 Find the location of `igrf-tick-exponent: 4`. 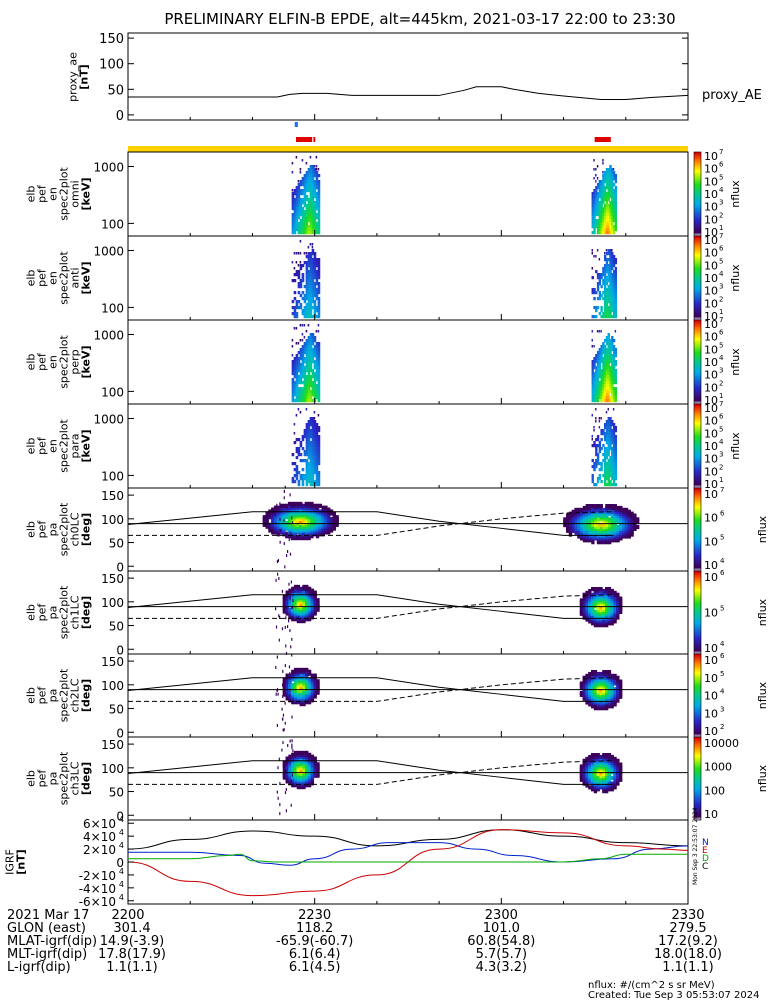

igrf-tick-exponent: 4 is located at coordinates (121, 897).